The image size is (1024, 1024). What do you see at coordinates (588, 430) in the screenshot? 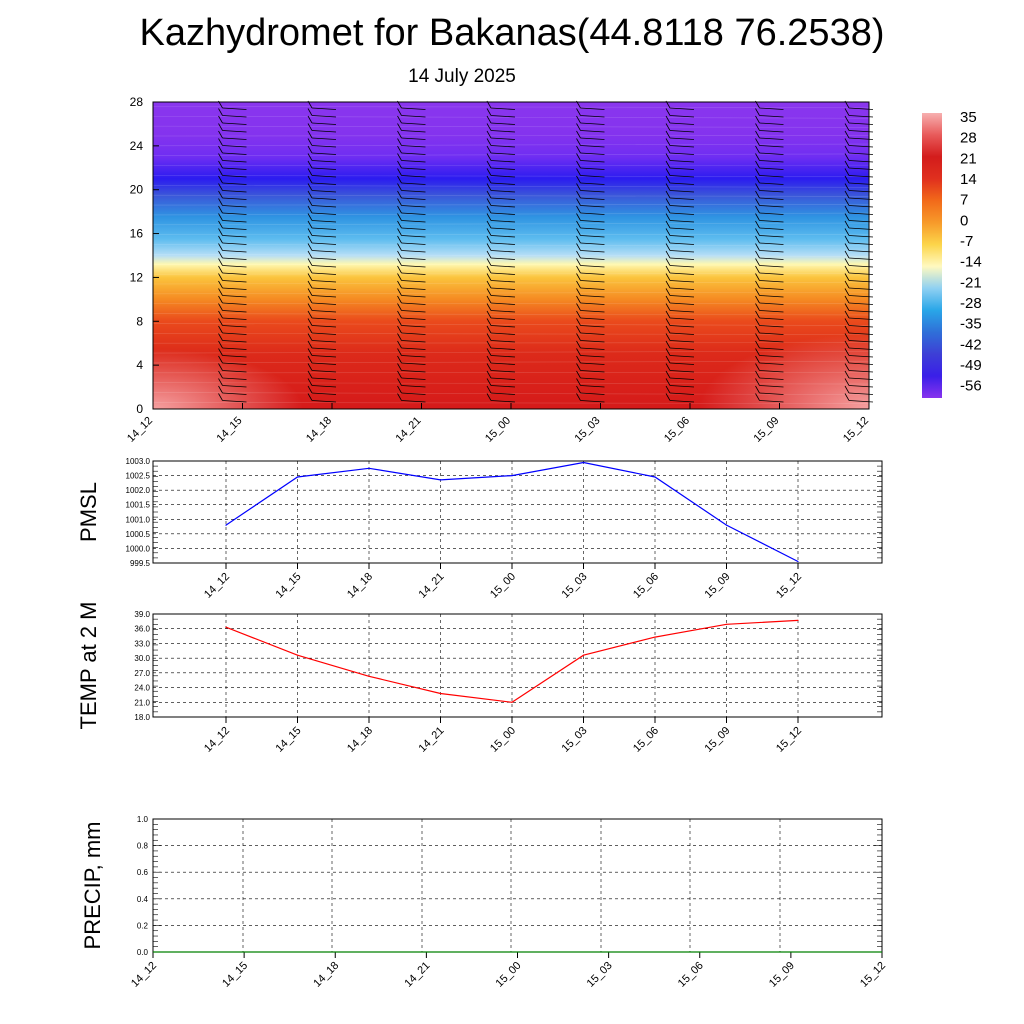
I see `heatmap-x-tick-label: 15_03` at bounding box center [588, 430].